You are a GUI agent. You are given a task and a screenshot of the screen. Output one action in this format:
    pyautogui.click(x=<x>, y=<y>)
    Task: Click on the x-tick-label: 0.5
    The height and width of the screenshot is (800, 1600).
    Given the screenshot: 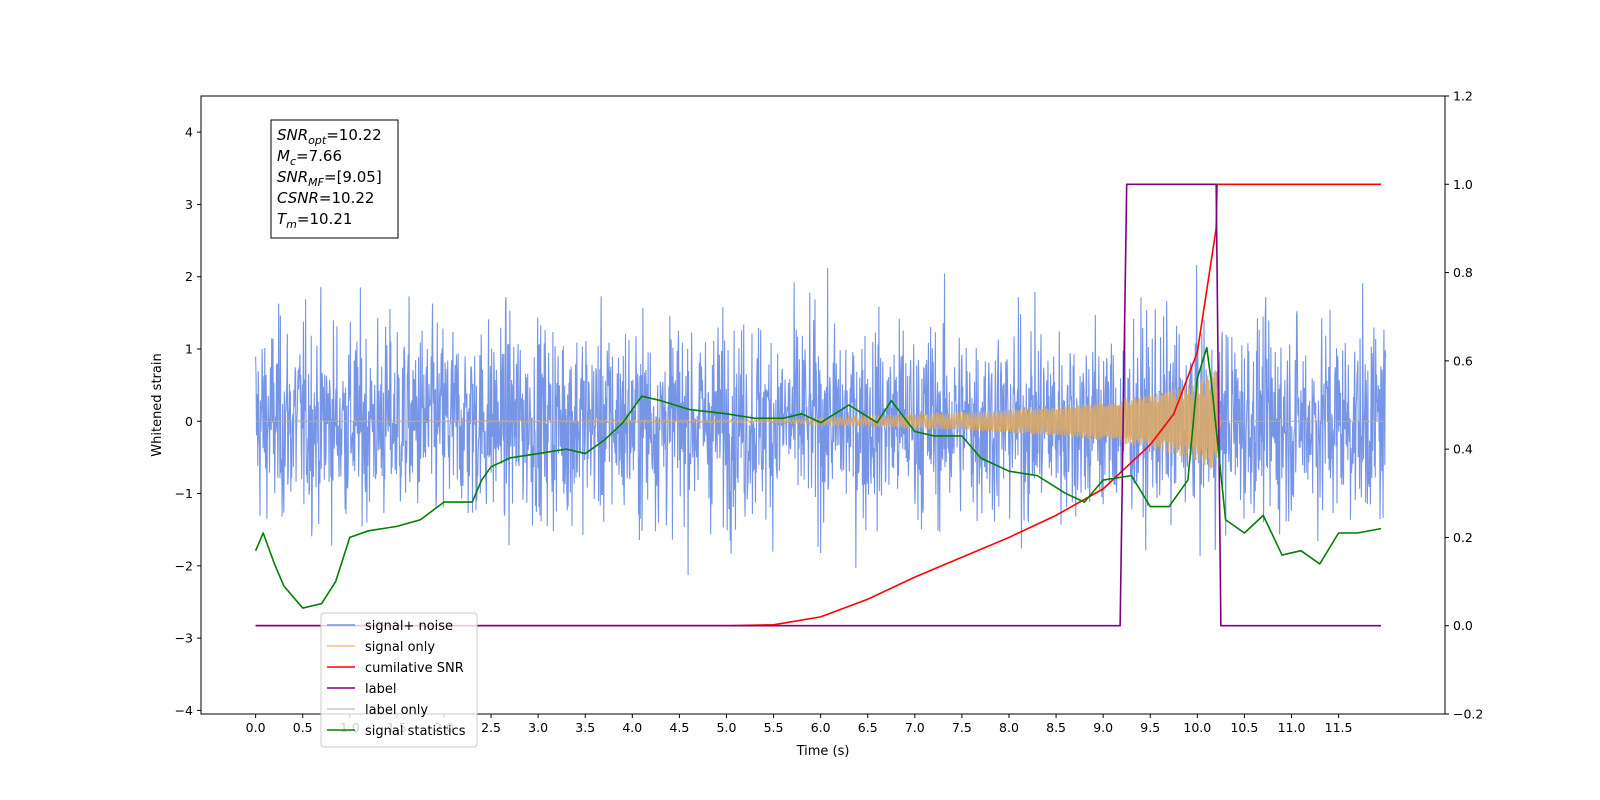 What is the action you would take?
    pyautogui.click(x=303, y=727)
    